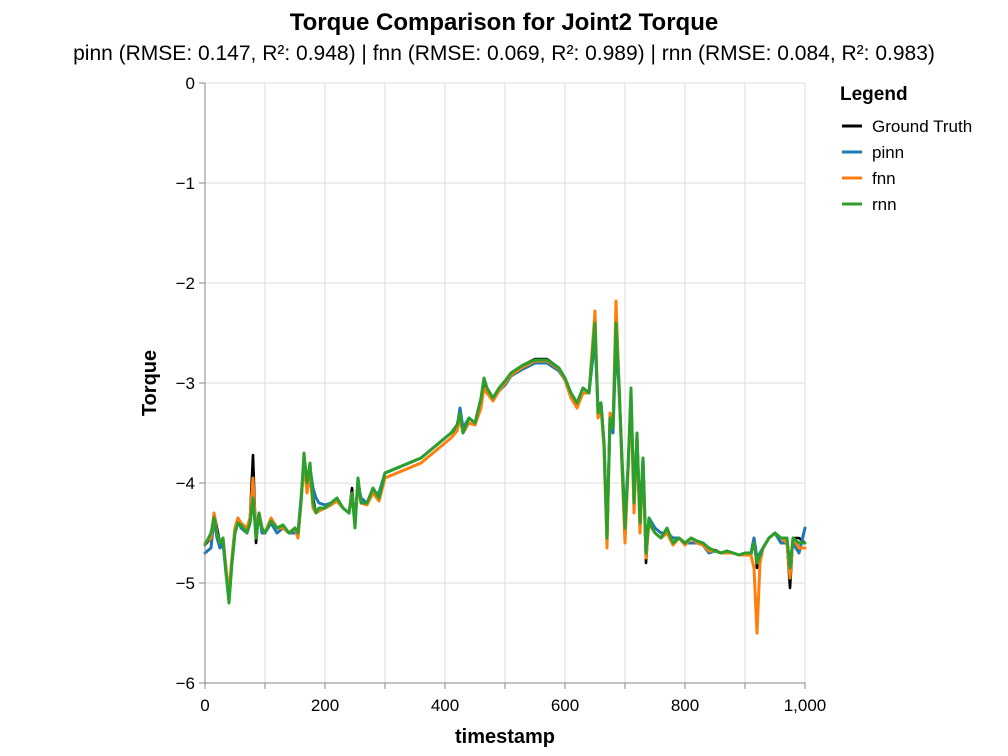  I want to click on legend-label-fnn: fnn, so click(884, 178).